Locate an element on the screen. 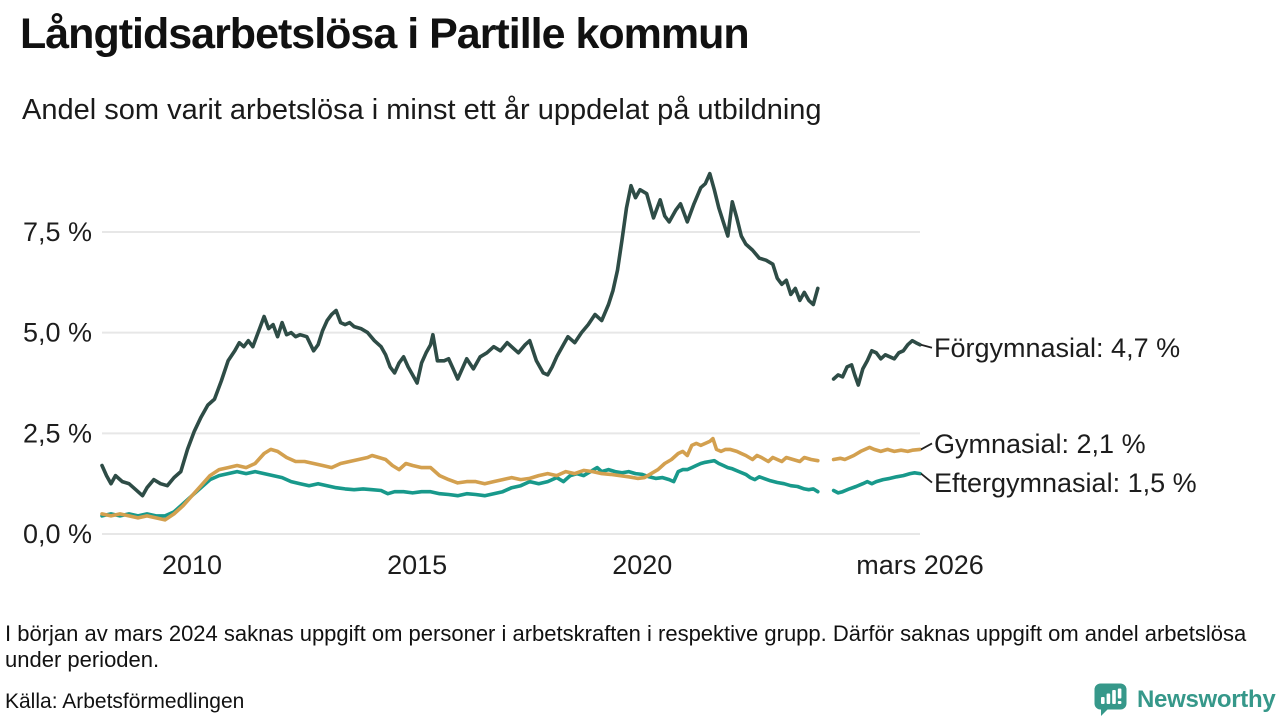 This screenshot has width=1280, height=720. newsworthy-logo-text: Newsworthy is located at coordinates (1206, 699).